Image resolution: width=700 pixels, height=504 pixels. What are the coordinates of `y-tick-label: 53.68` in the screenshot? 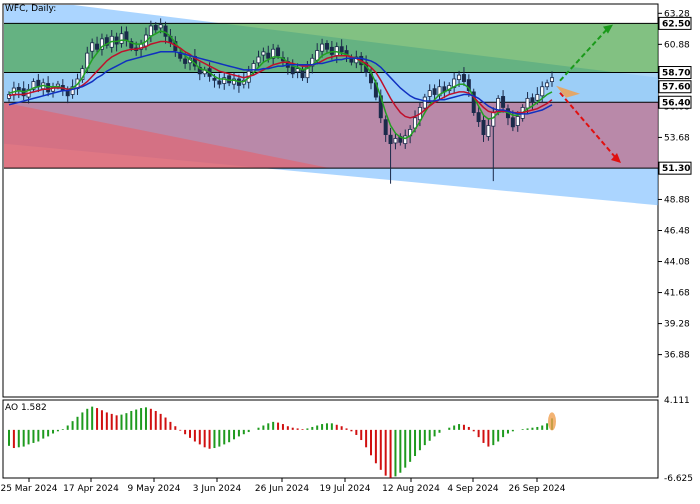 It's located at (677, 138).